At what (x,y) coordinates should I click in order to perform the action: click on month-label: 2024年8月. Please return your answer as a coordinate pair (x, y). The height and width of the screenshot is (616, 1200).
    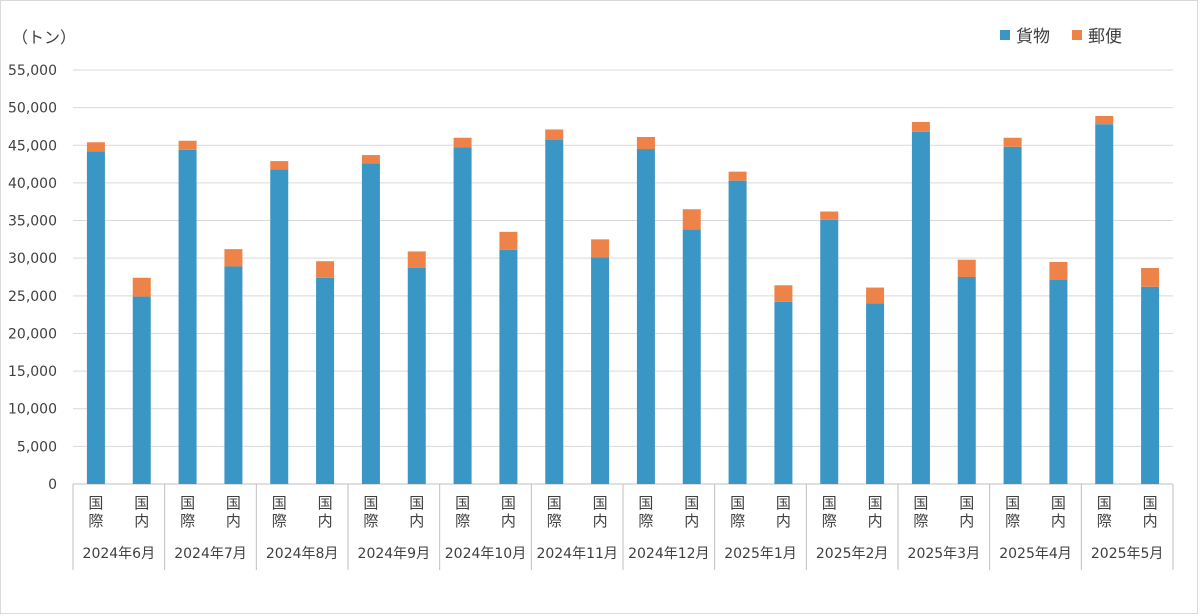
    Looking at the image, I should click on (302, 554).